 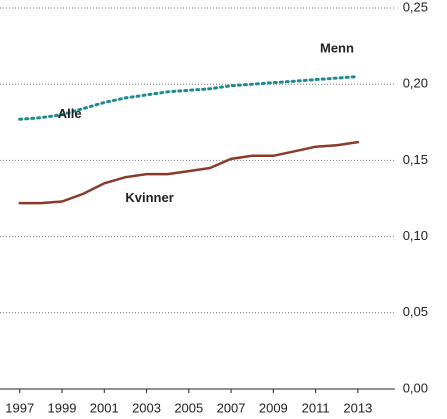 What do you see at coordinates (70, 113) in the screenshot?
I see `series-label: Alle` at bounding box center [70, 113].